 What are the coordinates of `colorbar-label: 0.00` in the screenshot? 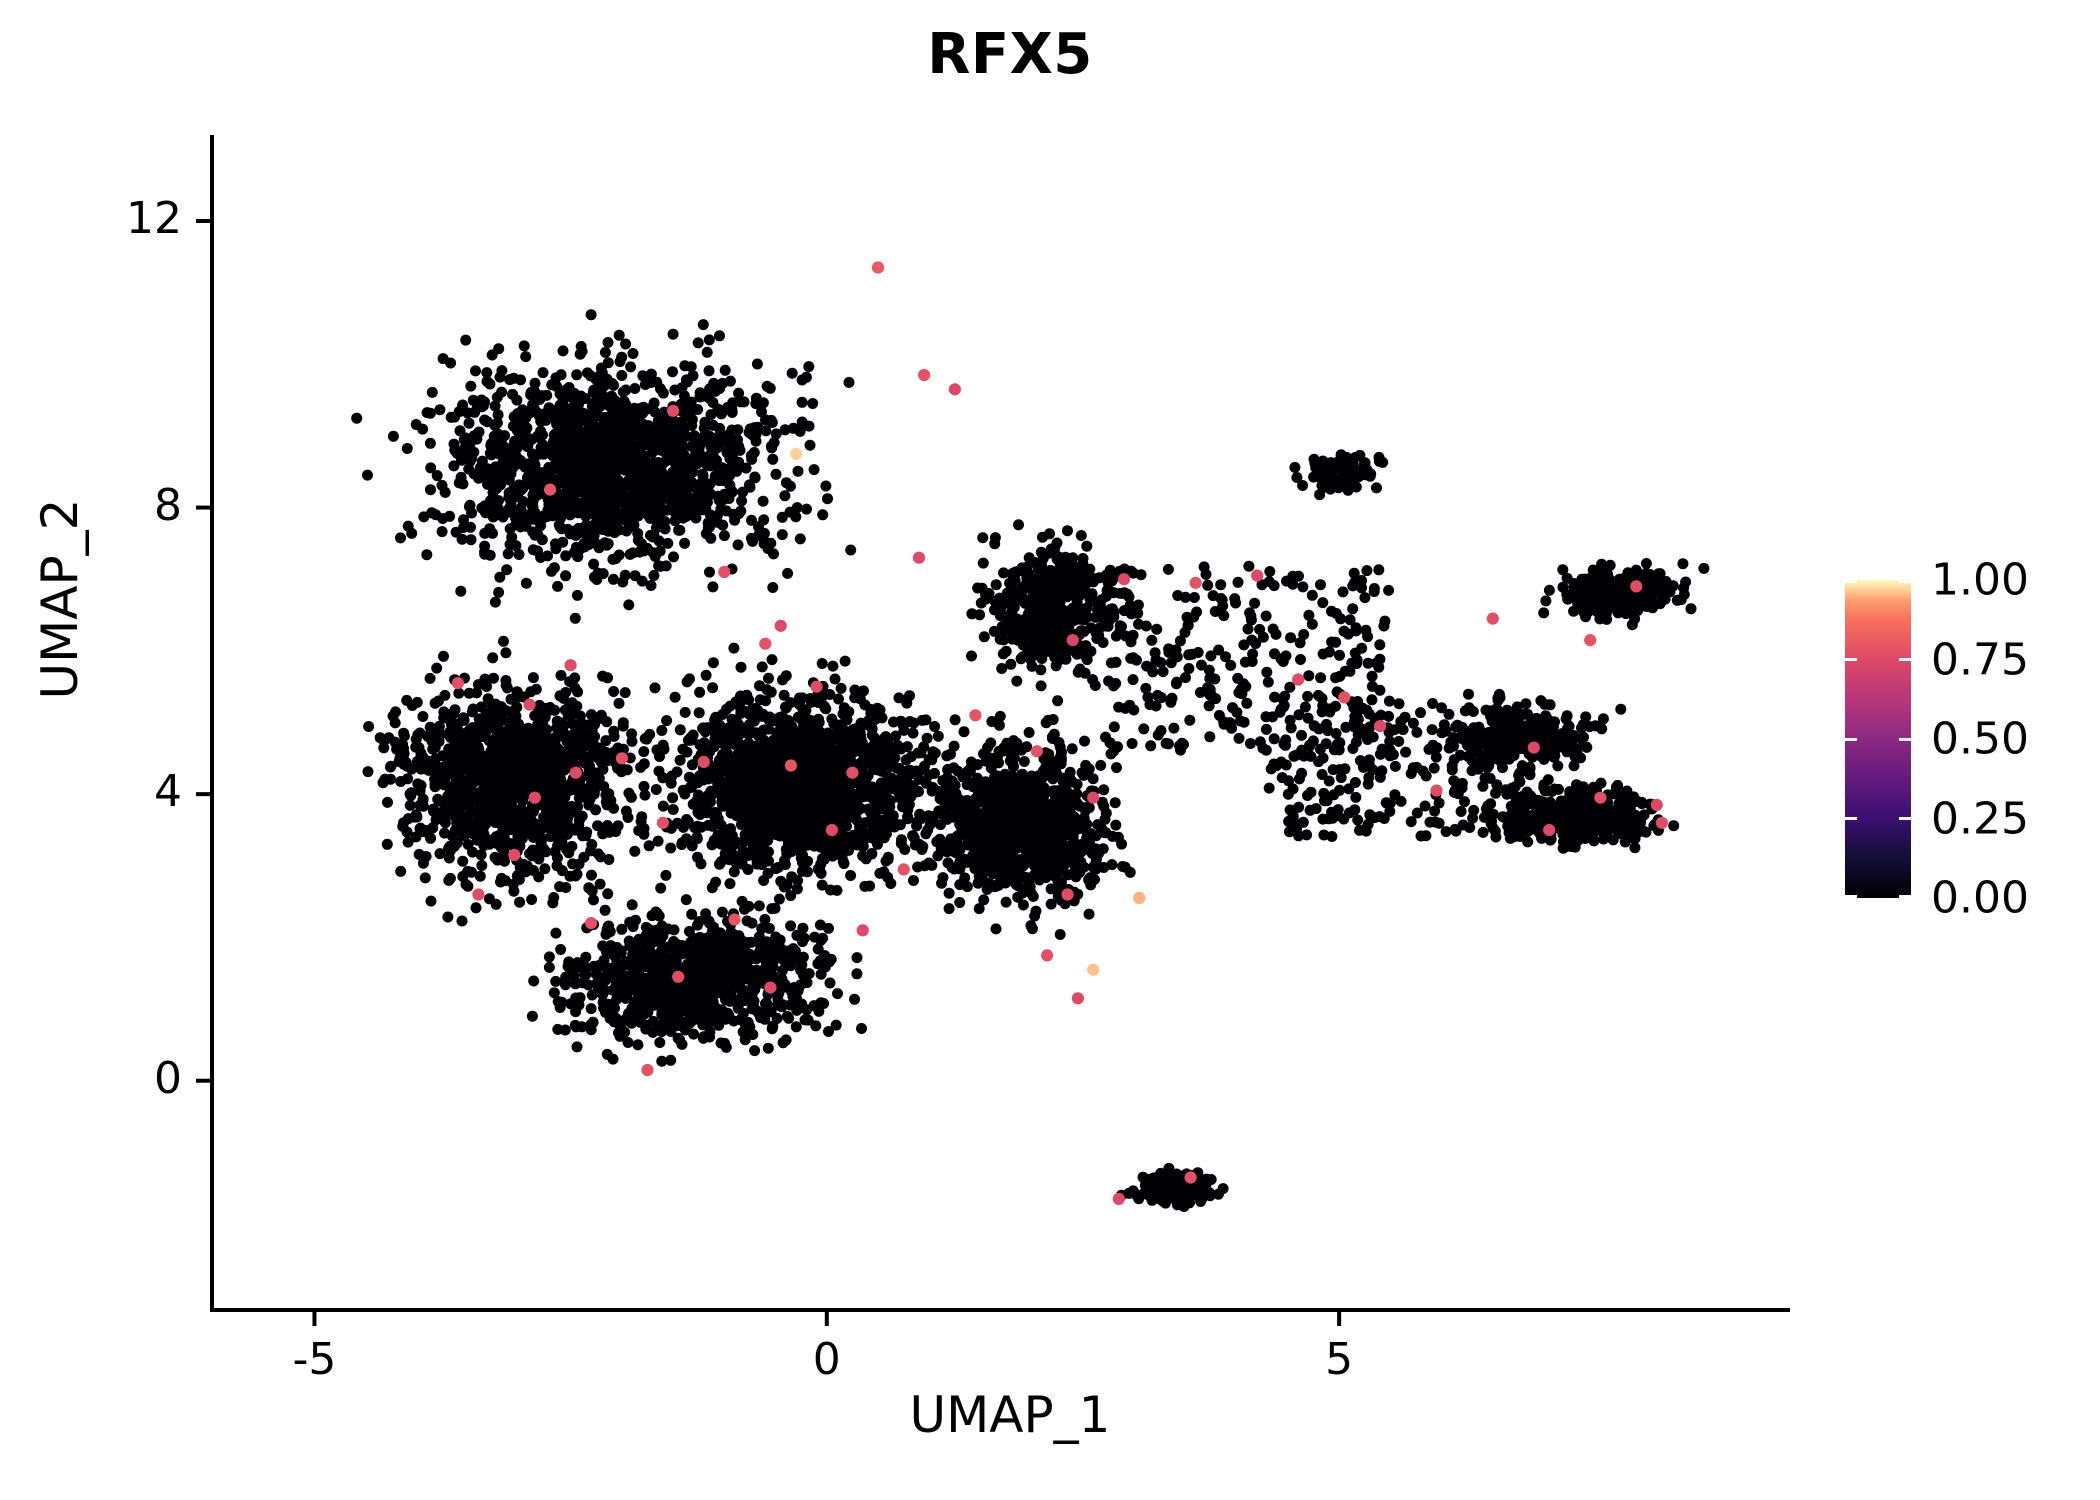 It's located at (1980, 898).